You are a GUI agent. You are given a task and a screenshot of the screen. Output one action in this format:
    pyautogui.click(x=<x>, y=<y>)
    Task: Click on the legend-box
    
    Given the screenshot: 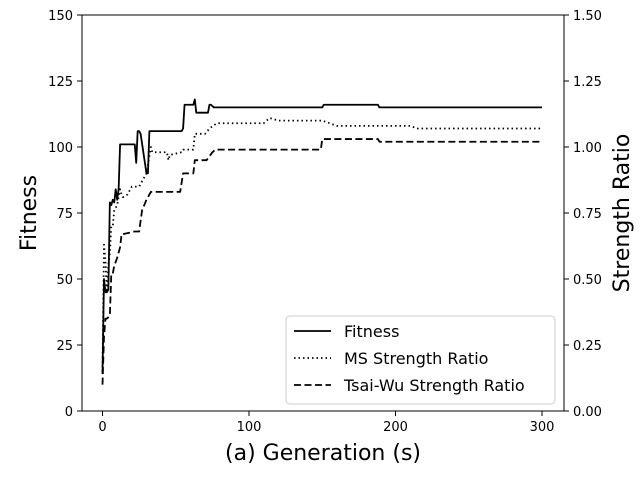 What is the action you would take?
    pyautogui.click(x=420, y=360)
    